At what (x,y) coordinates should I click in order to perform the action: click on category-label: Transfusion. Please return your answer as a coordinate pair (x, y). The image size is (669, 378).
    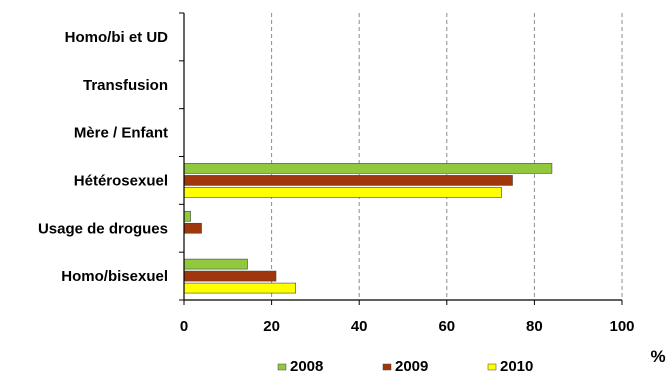
    Looking at the image, I should click on (125, 85).